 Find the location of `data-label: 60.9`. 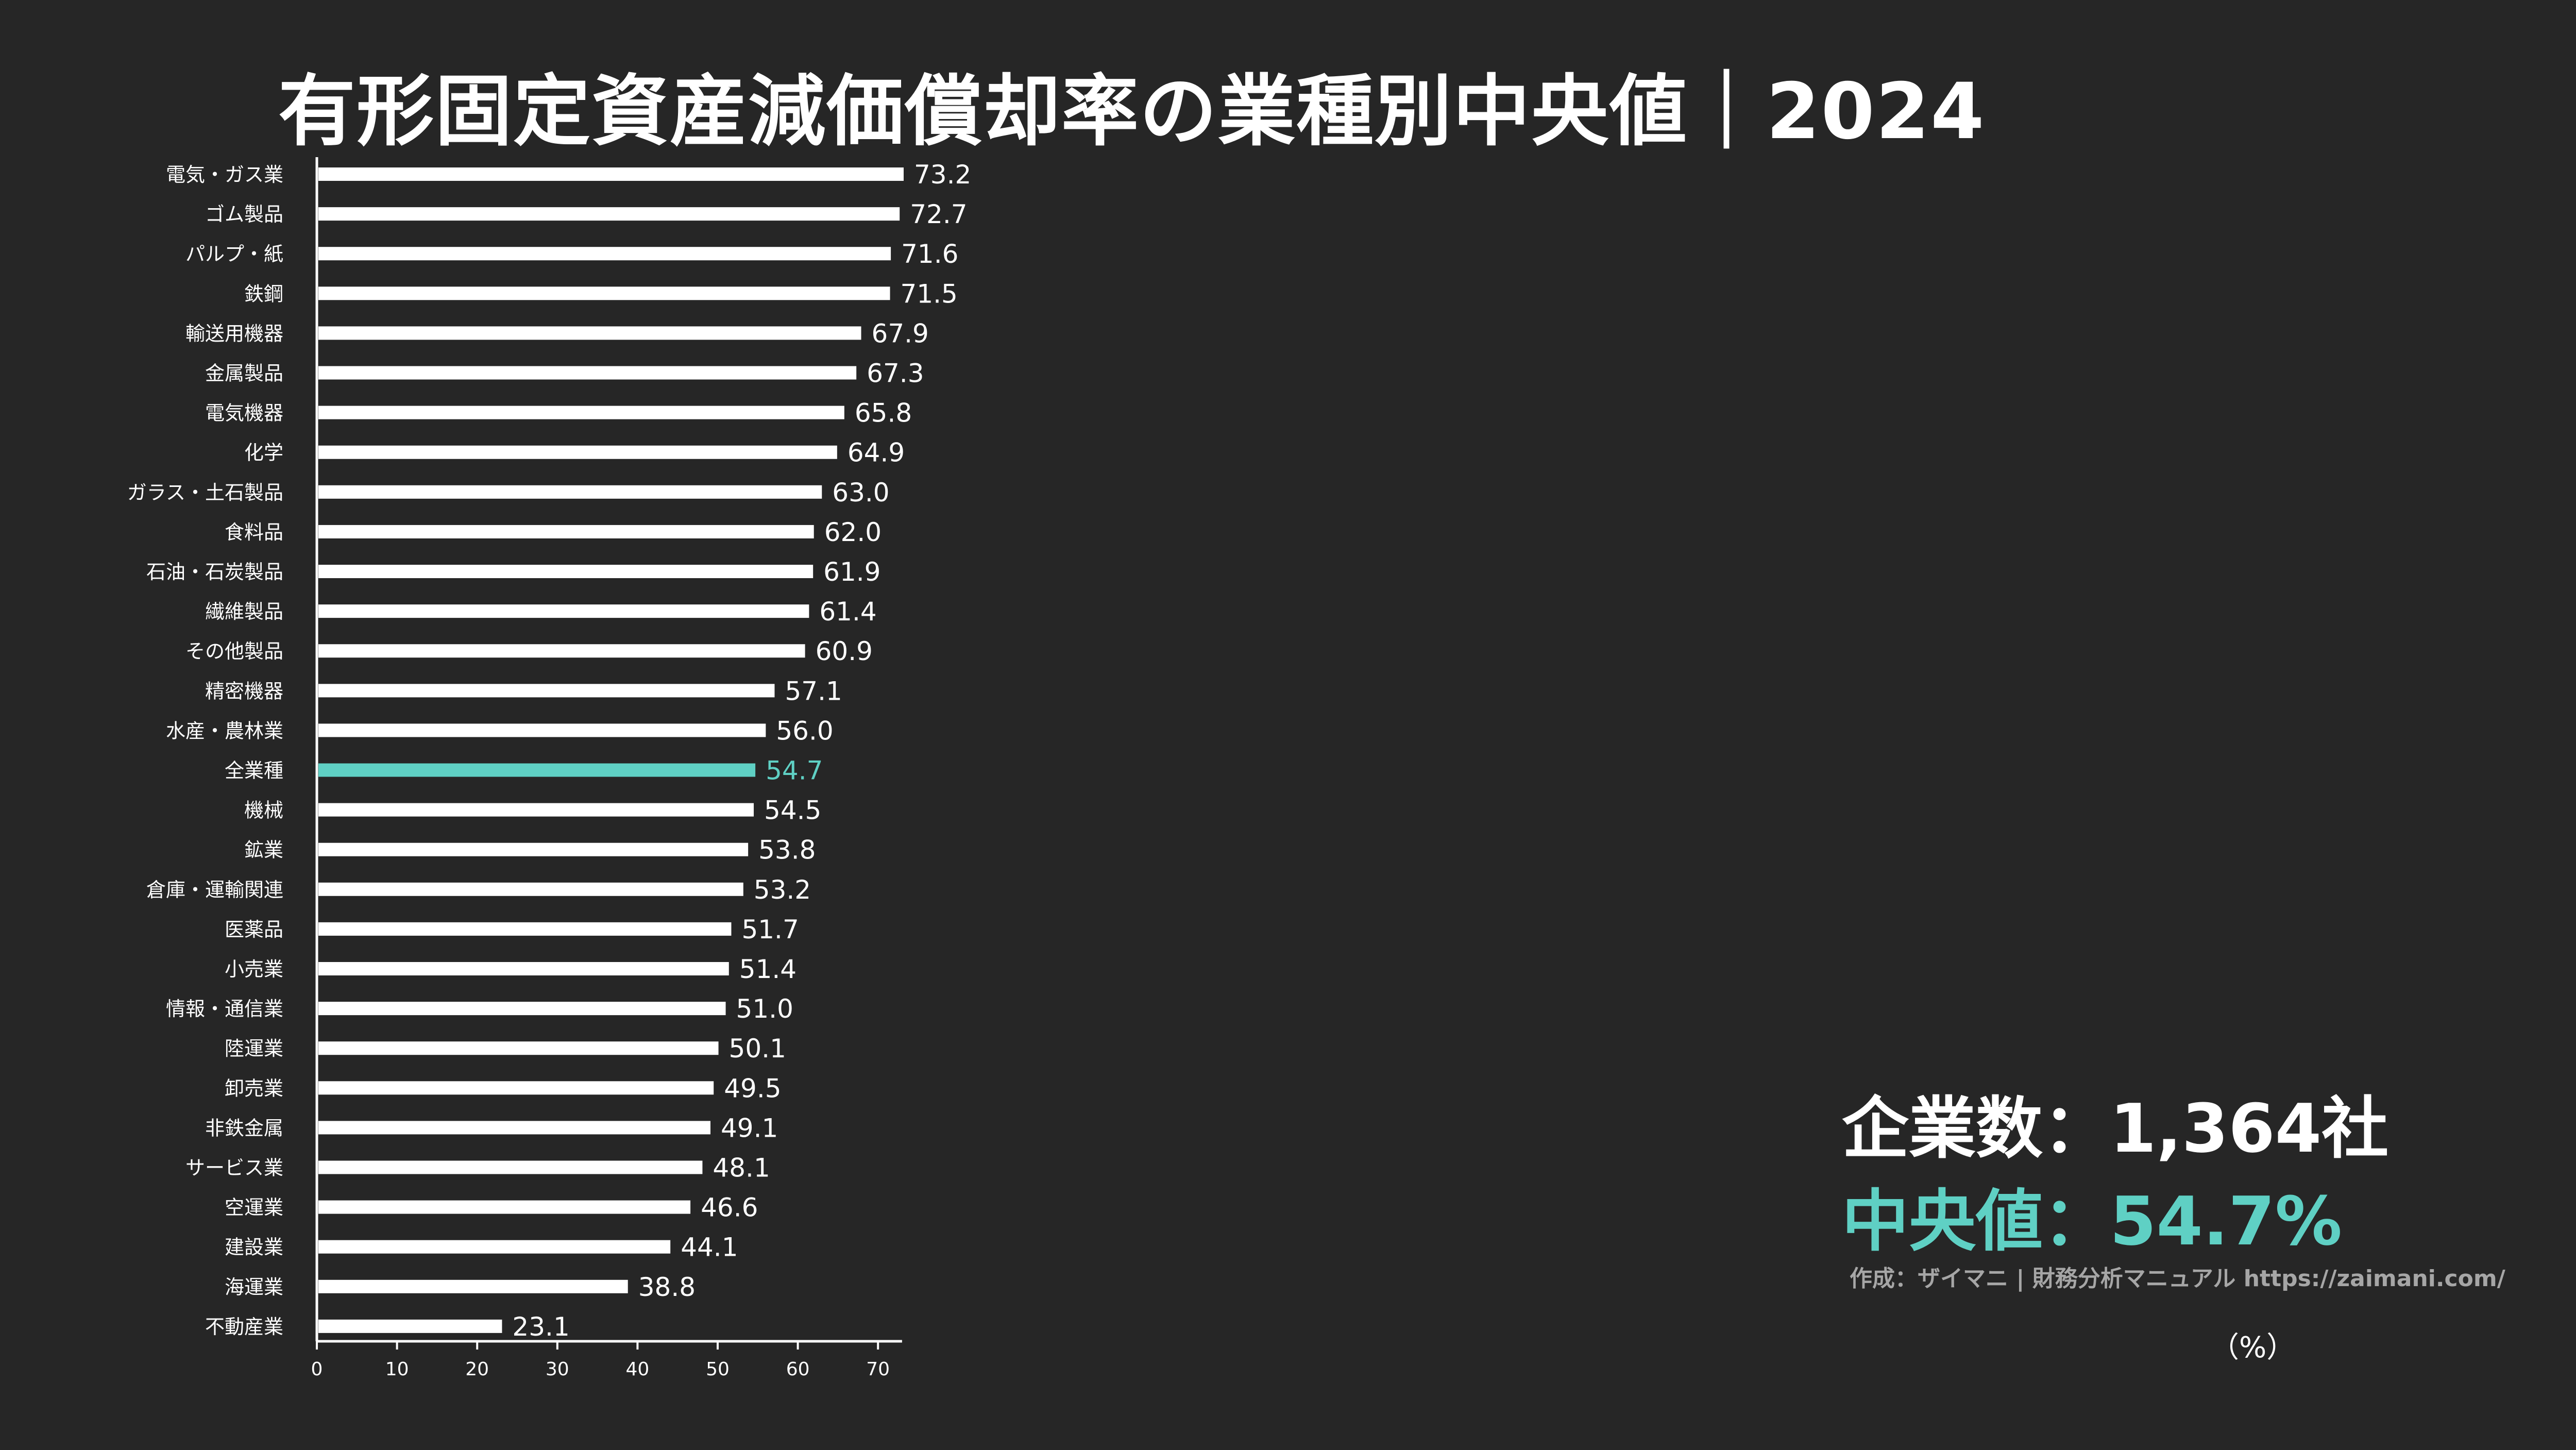

data-label: 60.9 is located at coordinates (844, 651).